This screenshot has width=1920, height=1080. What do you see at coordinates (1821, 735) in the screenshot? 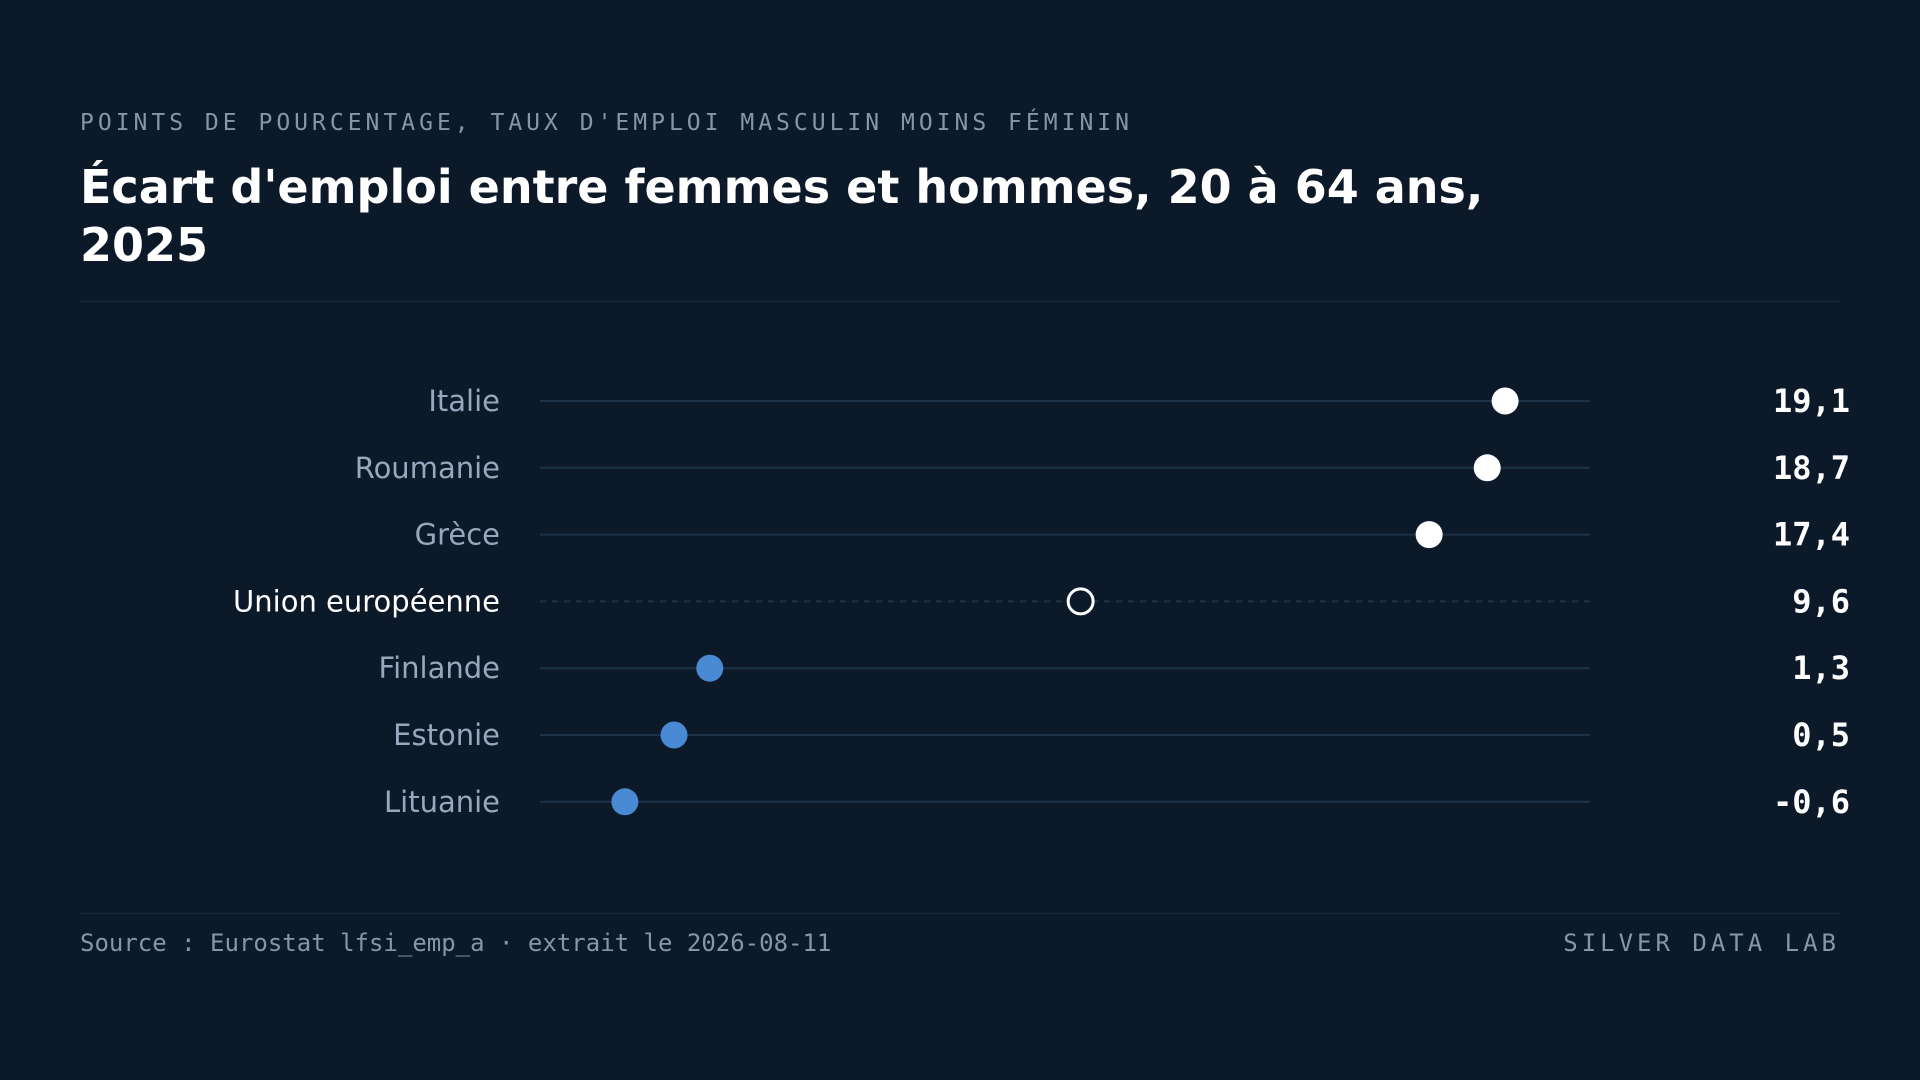
I see `value-label: 0,5` at bounding box center [1821, 735].